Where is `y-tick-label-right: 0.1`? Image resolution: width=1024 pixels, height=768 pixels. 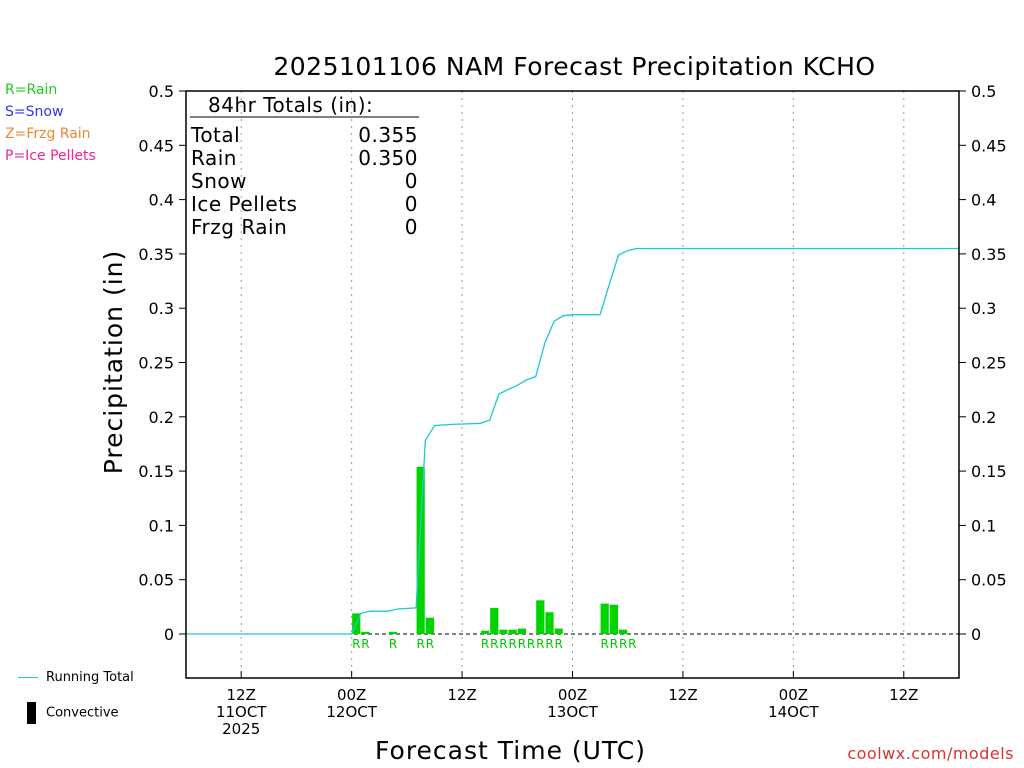
y-tick-label-right: 0.1 is located at coordinates (983, 525).